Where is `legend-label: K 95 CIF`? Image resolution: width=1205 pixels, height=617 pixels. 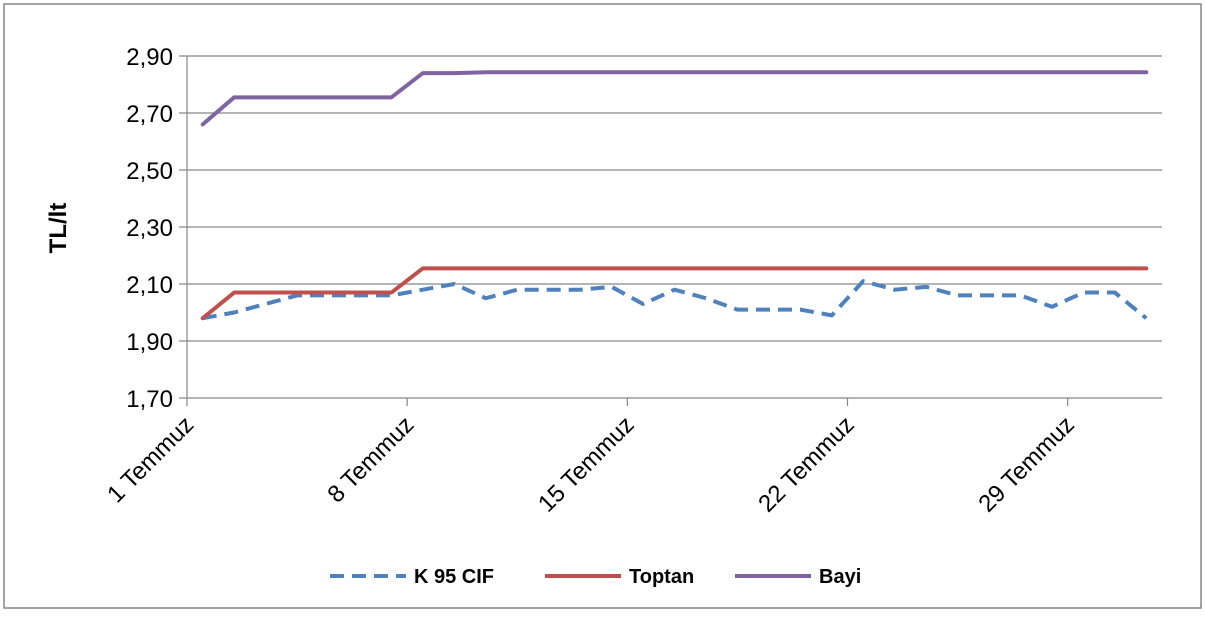 legend-label: K 95 CIF is located at coordinates (454, 577).